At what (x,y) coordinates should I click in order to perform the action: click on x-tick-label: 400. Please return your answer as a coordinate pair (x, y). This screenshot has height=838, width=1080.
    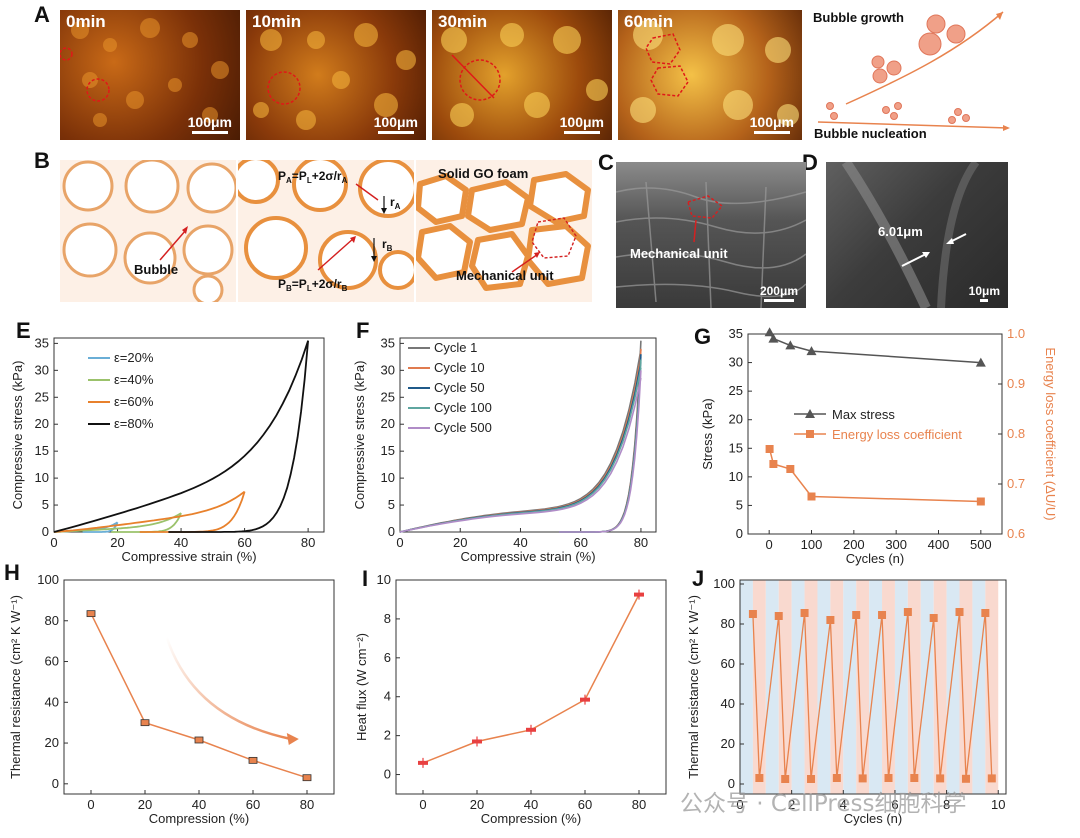
    Looking at the image, I should click on (939, 544).